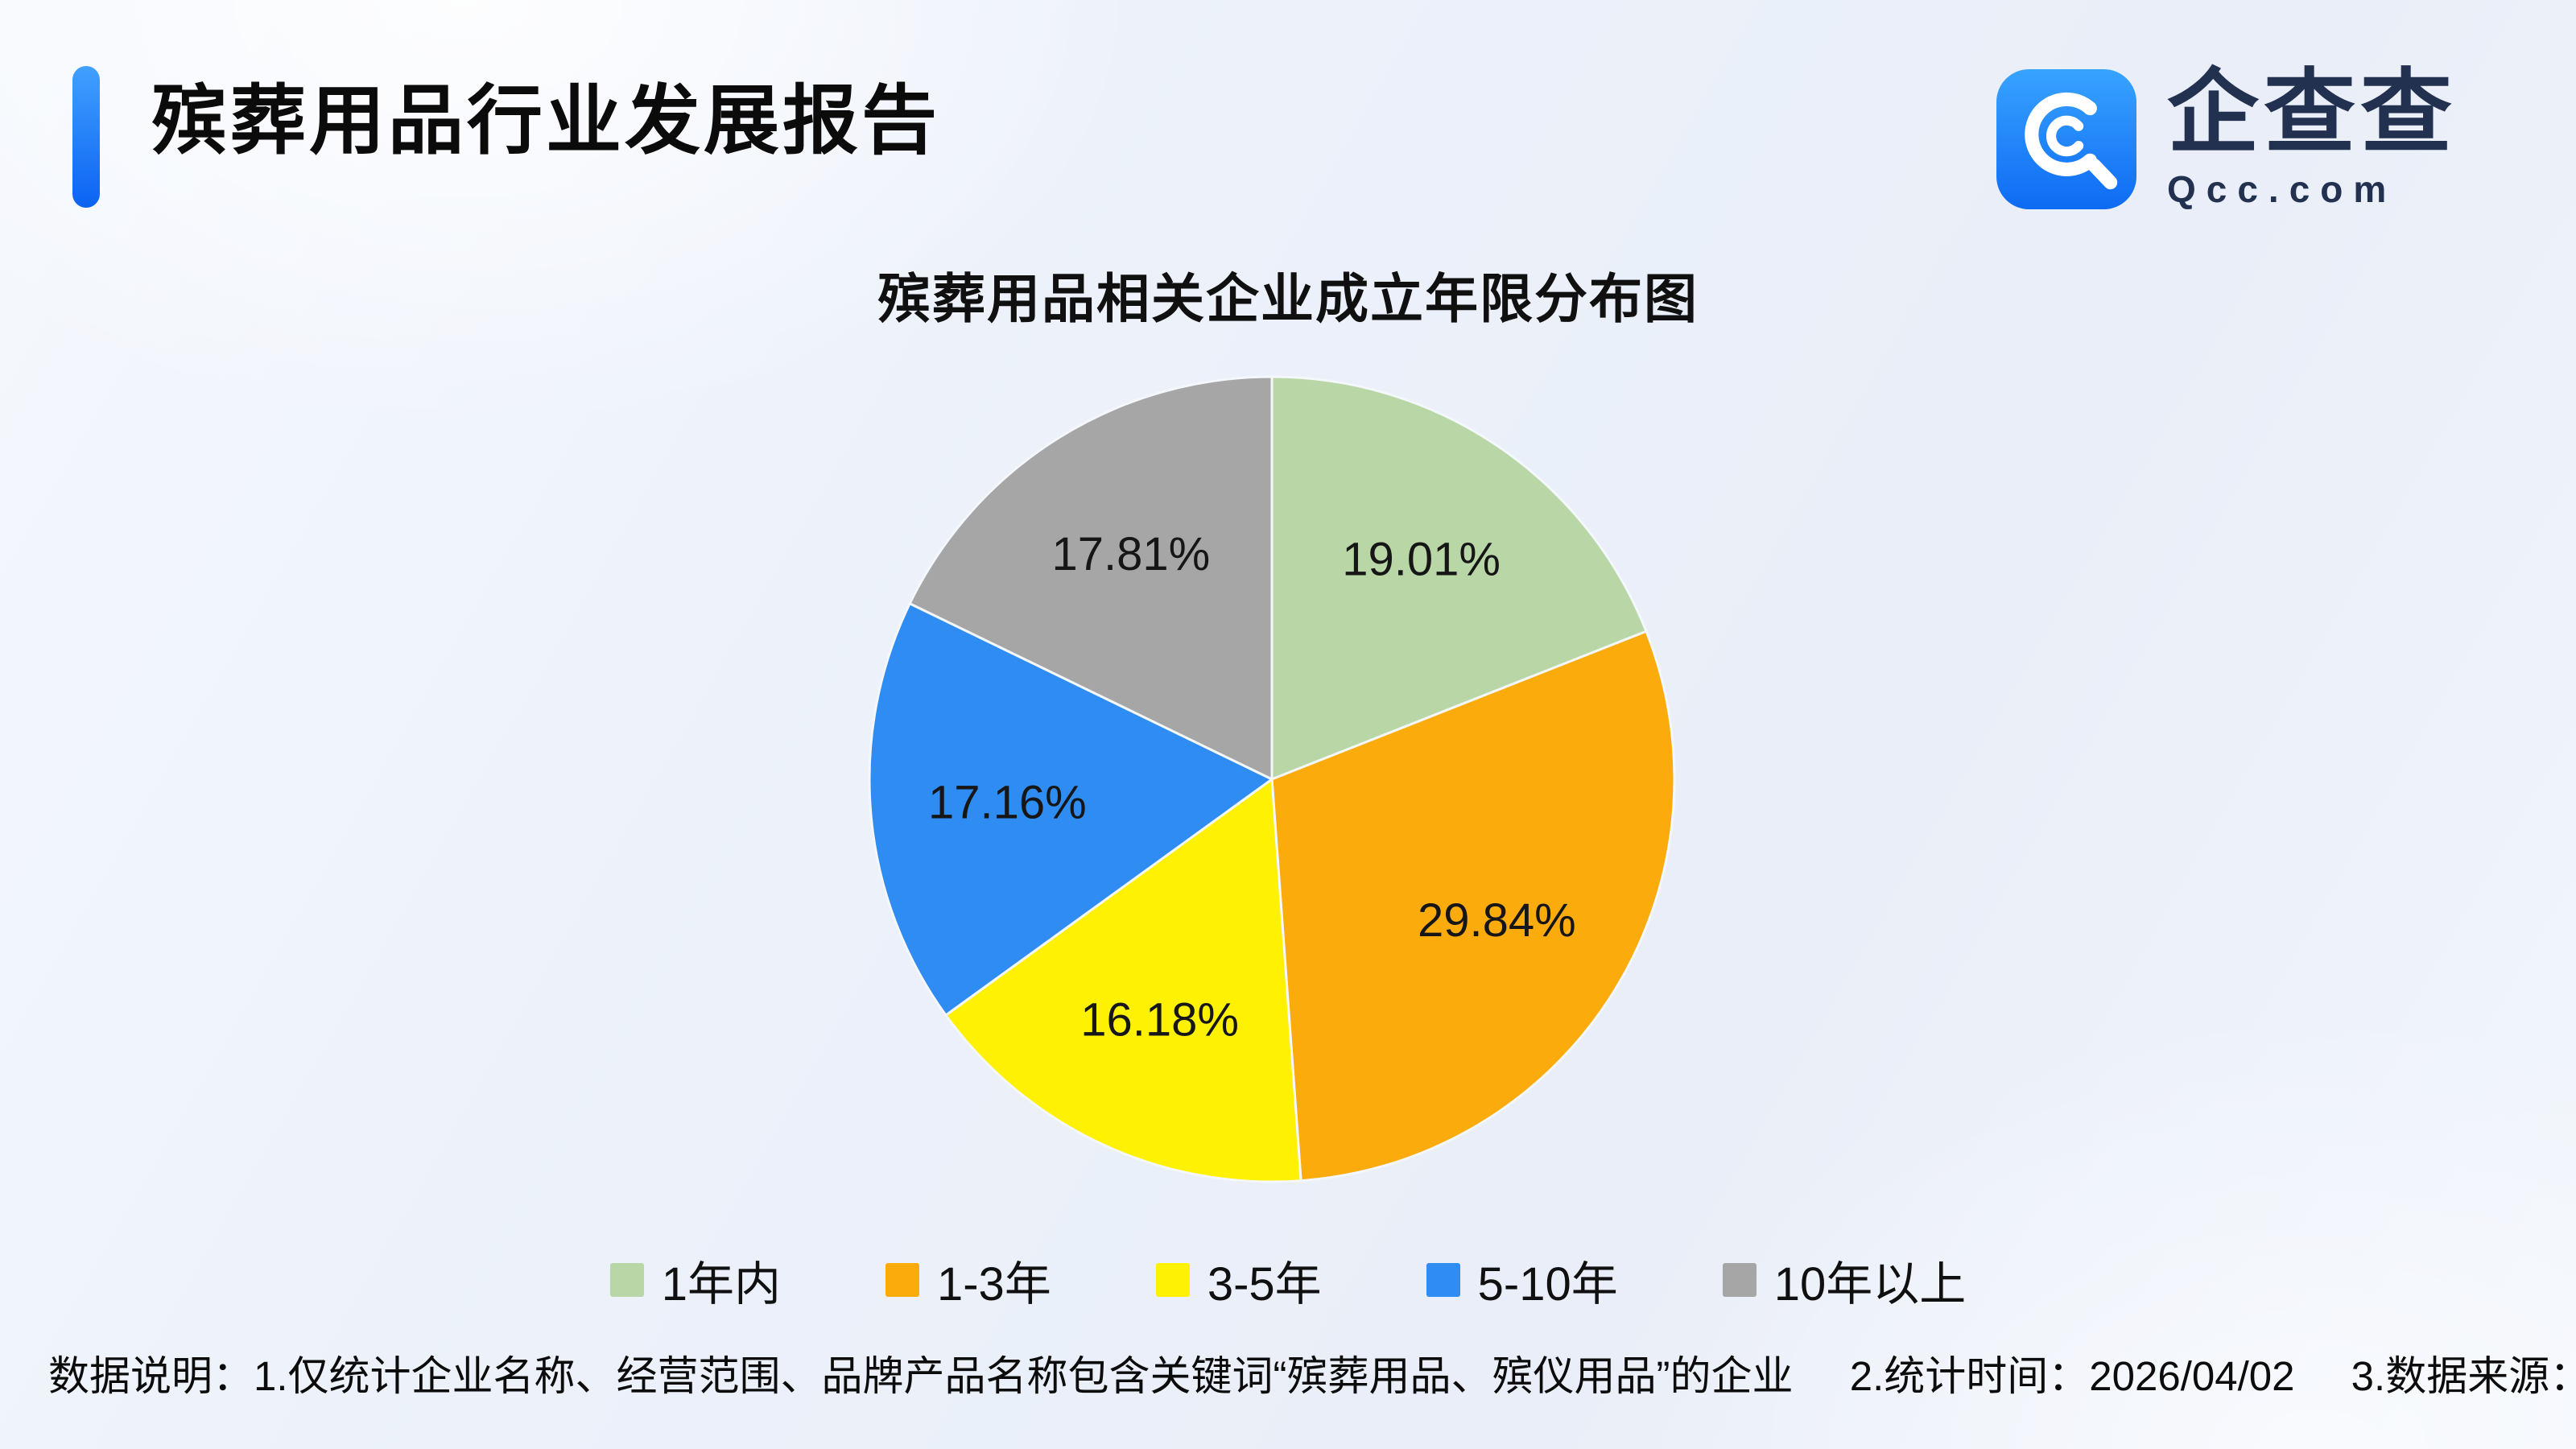 The image size is (2576, 1449). What do you see at coordinates (2066, 139) in the screenshot?
I see `qcc-magnifier-icon` at bounding box center [2066, 139].